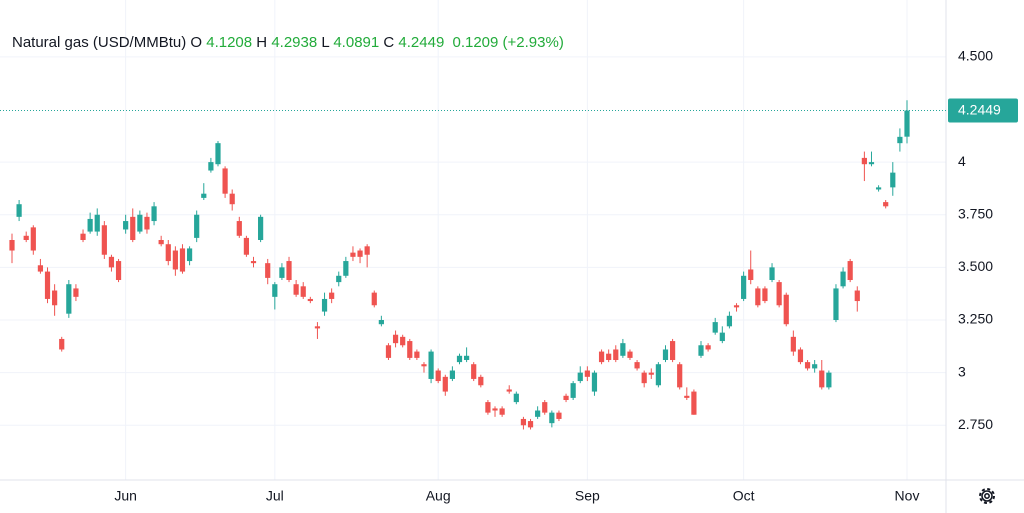 The image size is (1024, 513). Describe the element at coordinates (438, 496) in the screenshot. I see `x-tick-label: Aug` at that location.